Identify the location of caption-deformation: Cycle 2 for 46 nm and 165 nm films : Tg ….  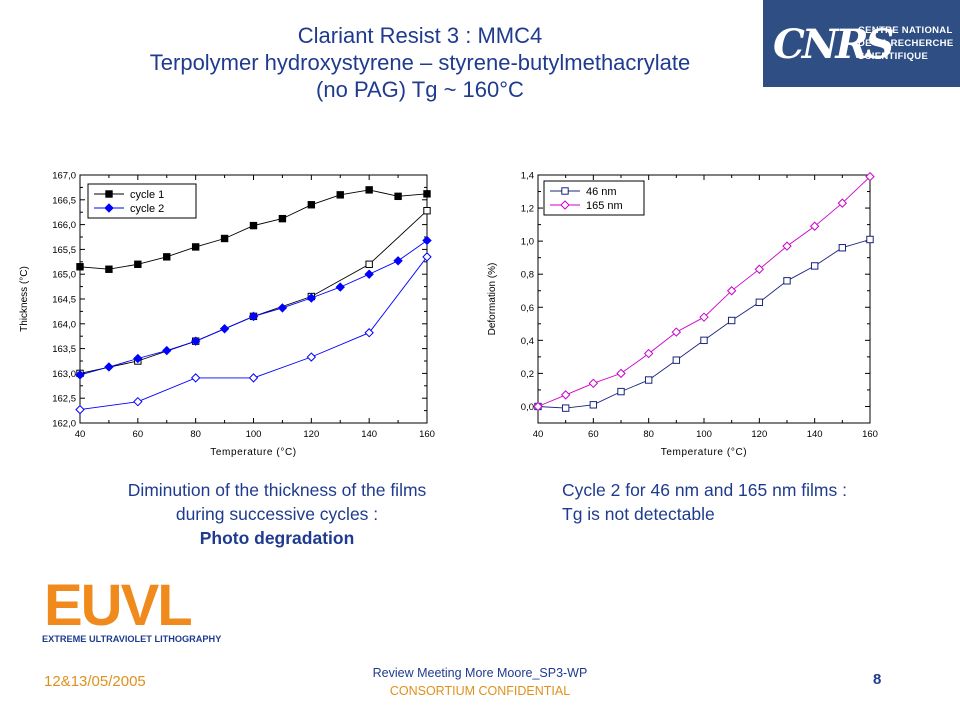
(761, 502).